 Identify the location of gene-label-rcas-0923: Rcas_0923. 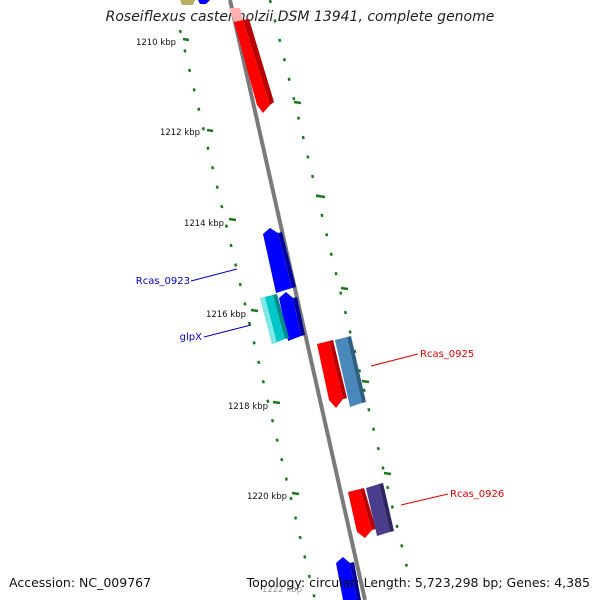
(163, 281).